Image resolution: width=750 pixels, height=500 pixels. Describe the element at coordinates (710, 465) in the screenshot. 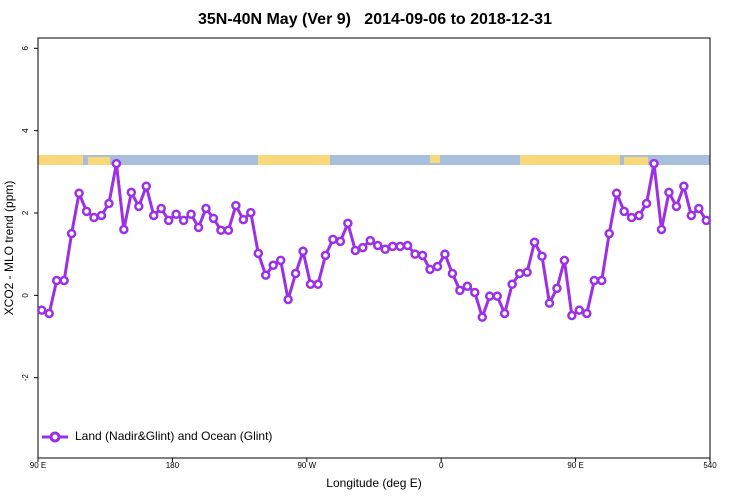

I see `x-tick-label: 540` at that location.